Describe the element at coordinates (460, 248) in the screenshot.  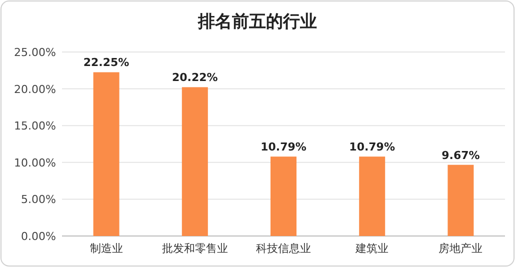
I see `x-tick-label: 房地产业` at that location.